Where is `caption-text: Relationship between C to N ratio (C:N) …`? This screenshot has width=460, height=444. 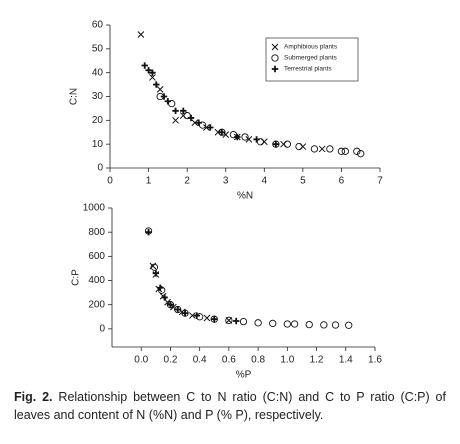
caption-text: Relationship between C to N ratio (C:N) … is located at coordinates (230, 406).